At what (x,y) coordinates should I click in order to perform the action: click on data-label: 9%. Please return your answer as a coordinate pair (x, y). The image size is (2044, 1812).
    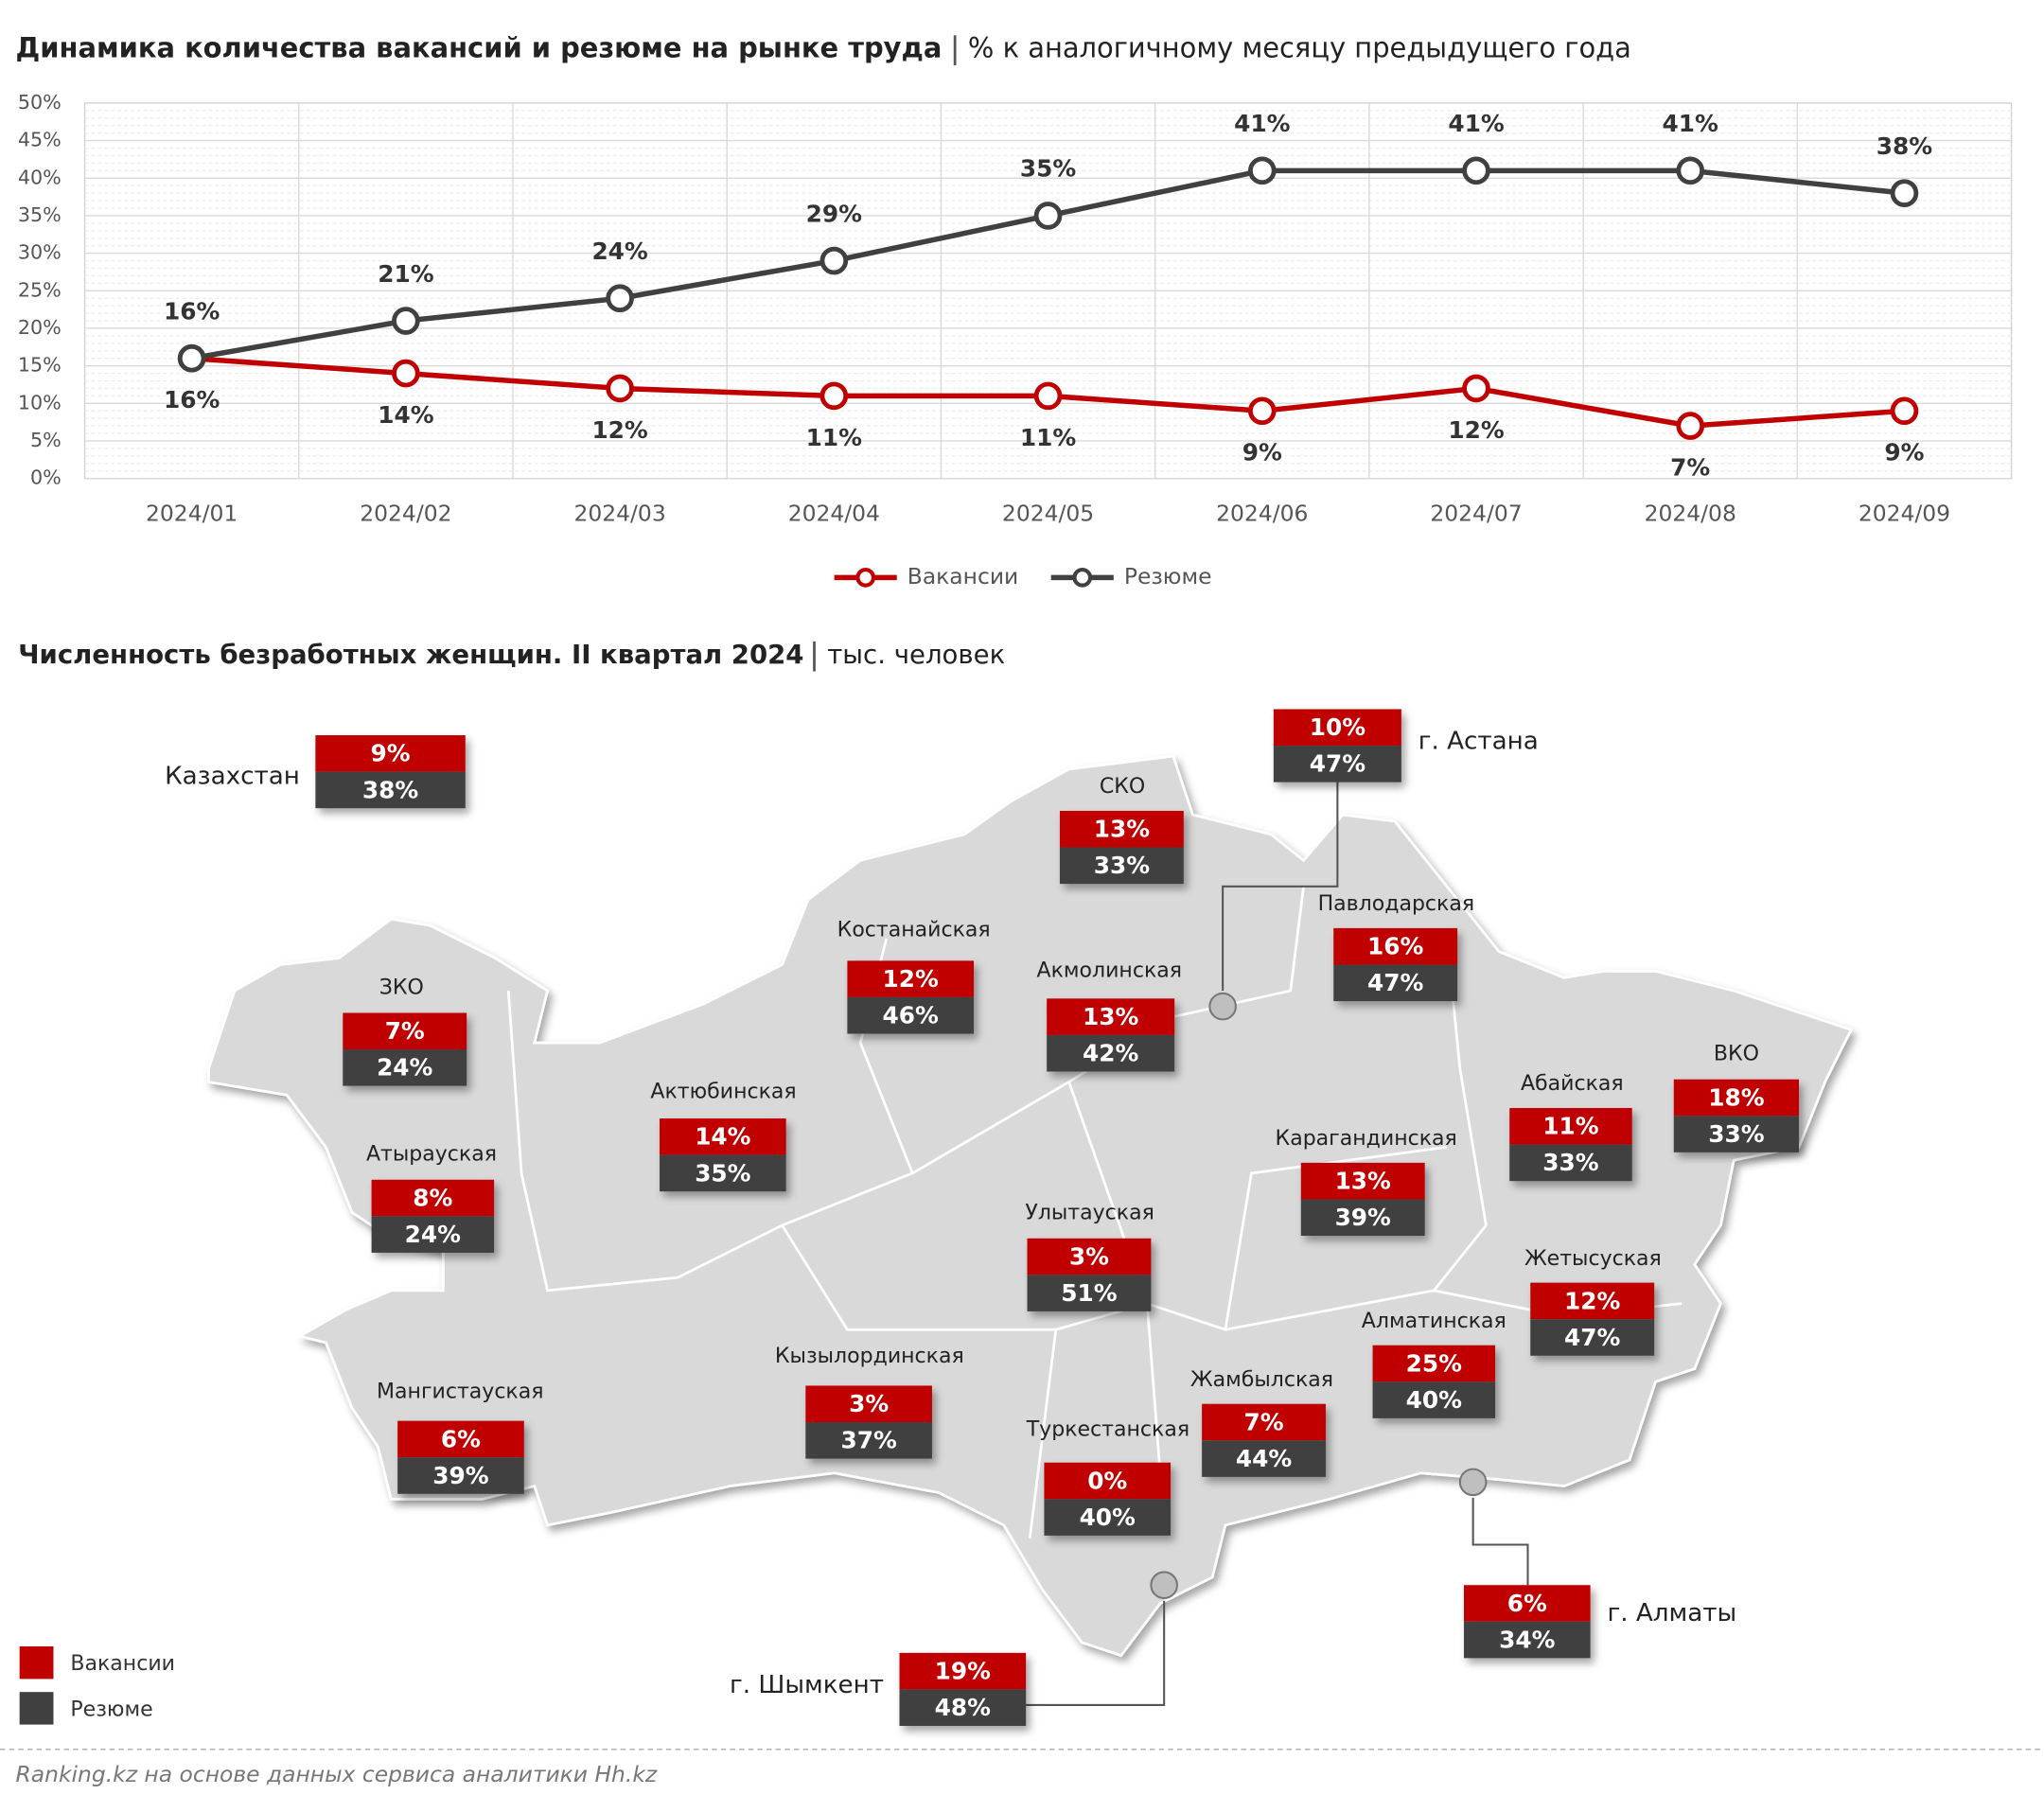
    Looking at the image, I should click on (1904, 452).